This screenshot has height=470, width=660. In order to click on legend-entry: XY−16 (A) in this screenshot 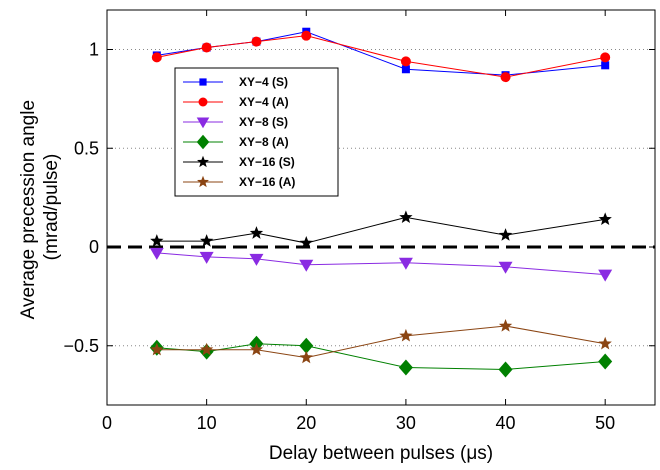, I will do `click(239, 182)`.